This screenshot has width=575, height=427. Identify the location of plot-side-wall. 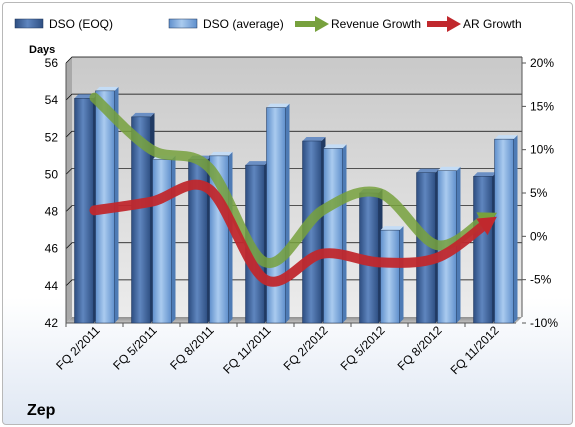
(69, 190).